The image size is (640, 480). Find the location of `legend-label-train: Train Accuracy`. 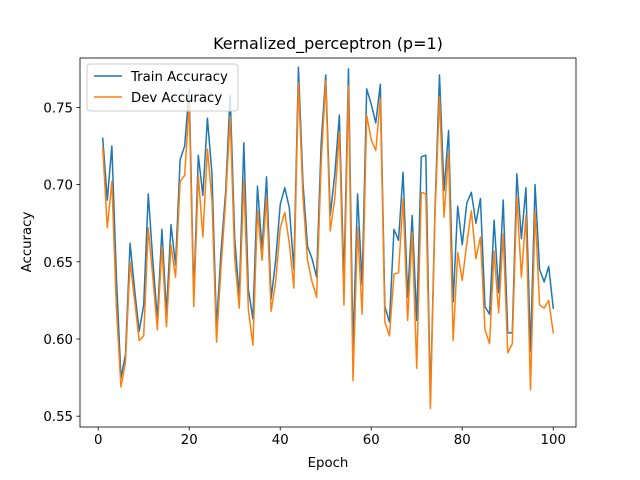

legend-label-train: Train Accuracy is located at coordinates (179, 77).